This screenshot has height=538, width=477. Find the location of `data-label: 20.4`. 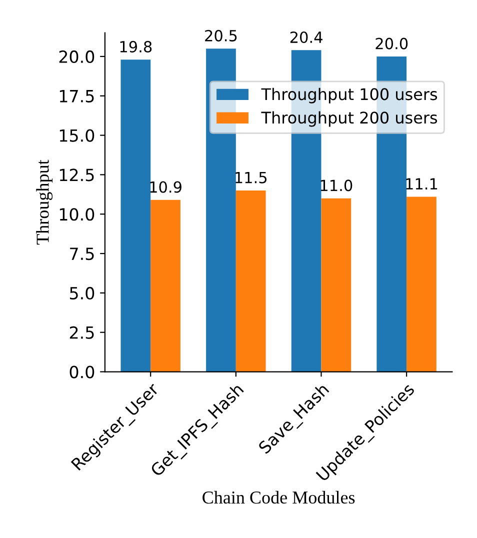

data-label: 20.4 is located at coordinates (306, 37).